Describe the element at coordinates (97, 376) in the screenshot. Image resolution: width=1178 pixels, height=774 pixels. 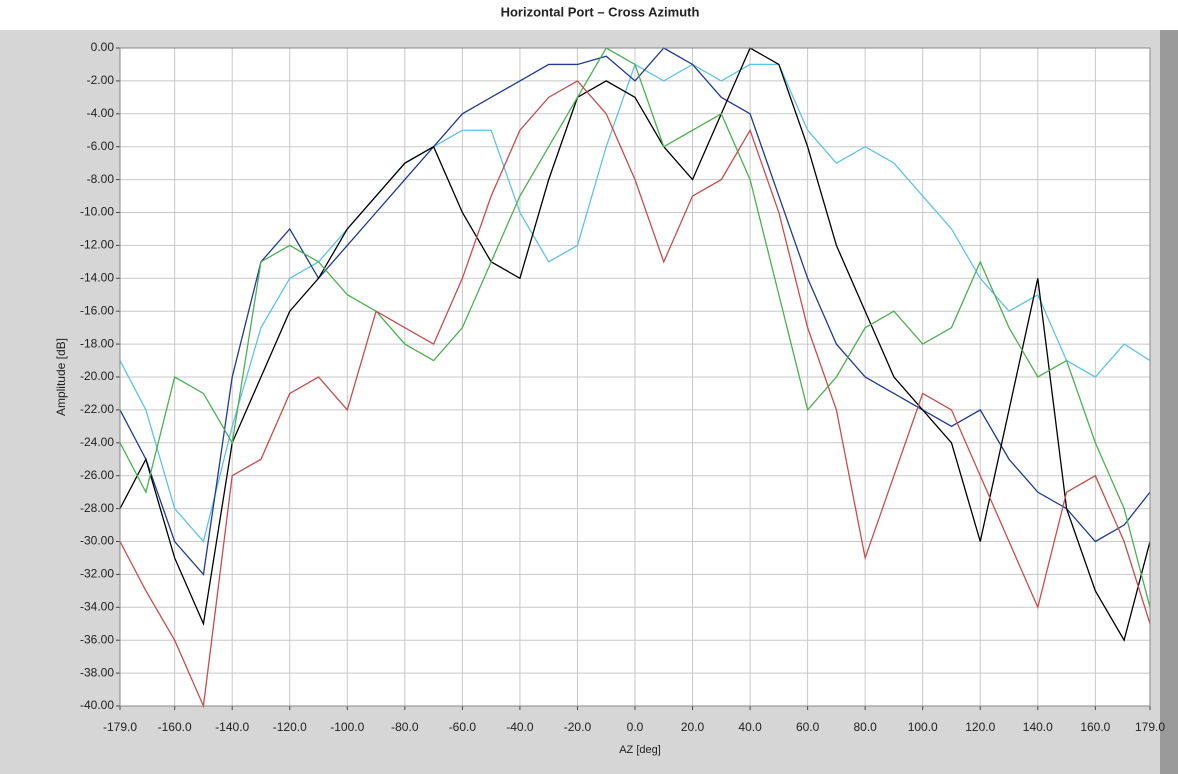
I see `y-tick-label: -20.00` at that location.